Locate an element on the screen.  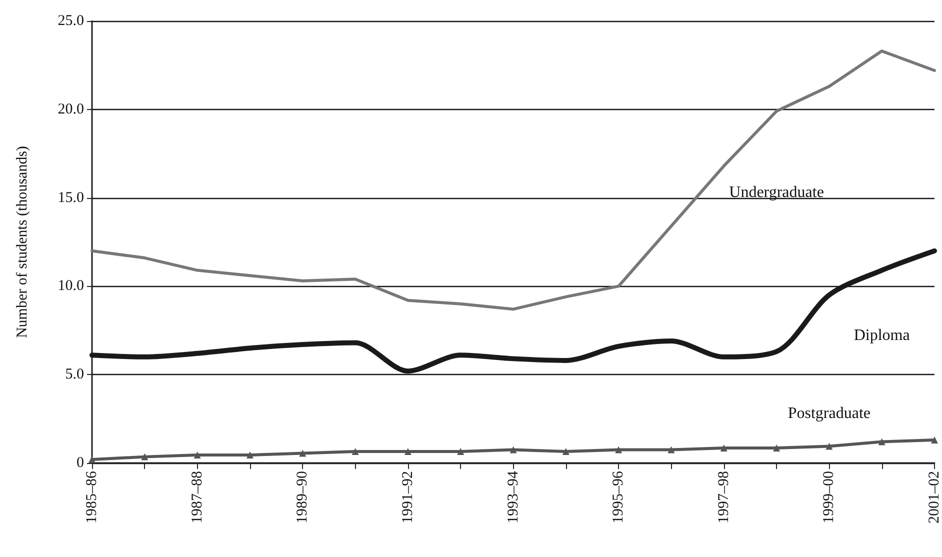
y-tick-label: 15.0 is located at coordinates (71, 198).